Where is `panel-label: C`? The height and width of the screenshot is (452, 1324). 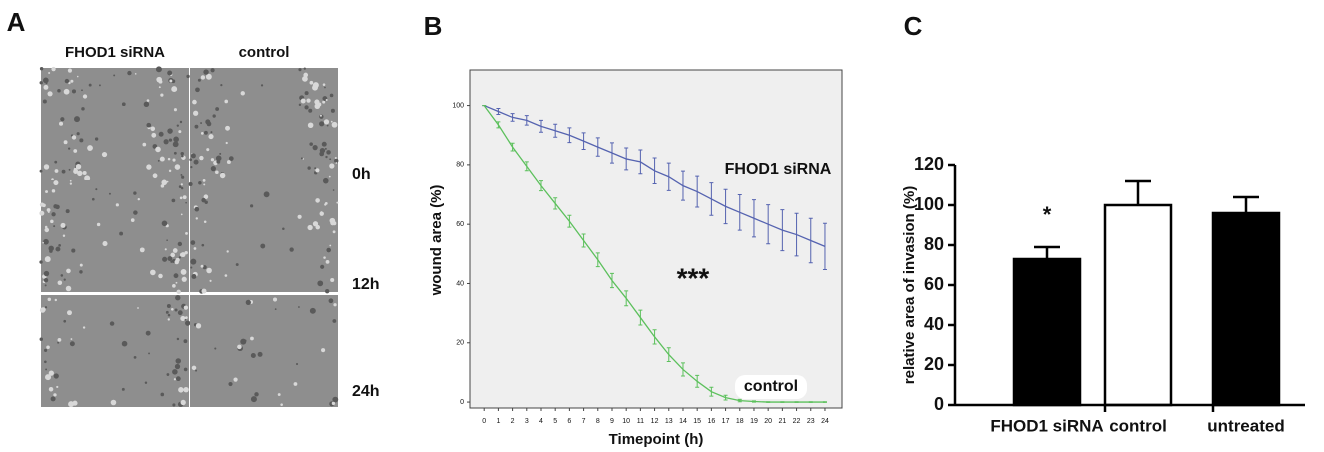 panel-label: C is located at coordinates (913, 26).